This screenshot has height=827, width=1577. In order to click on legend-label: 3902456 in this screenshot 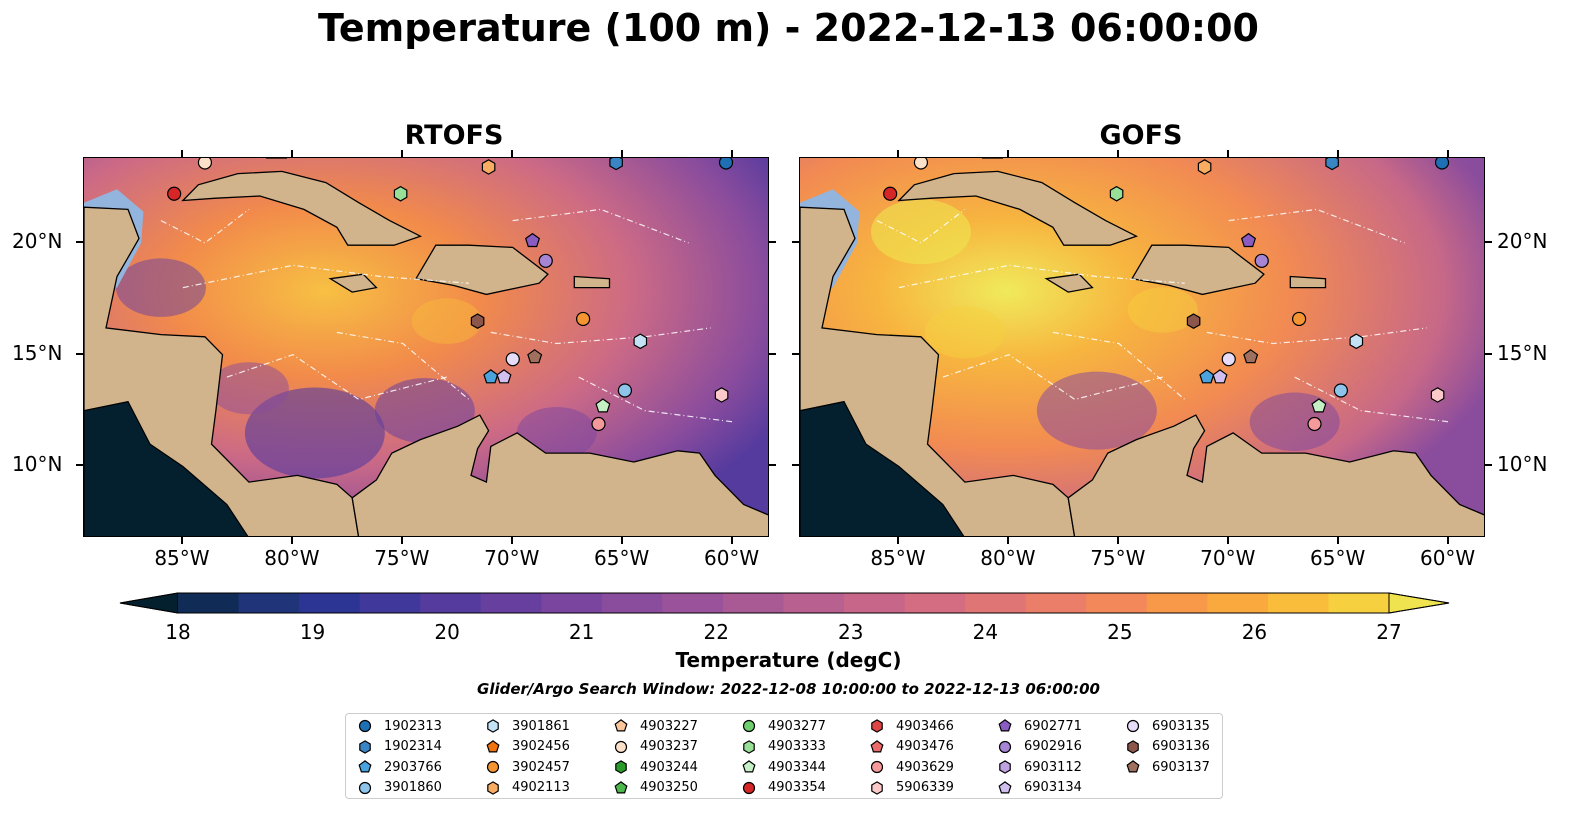, I will do `click(541, 746)`.